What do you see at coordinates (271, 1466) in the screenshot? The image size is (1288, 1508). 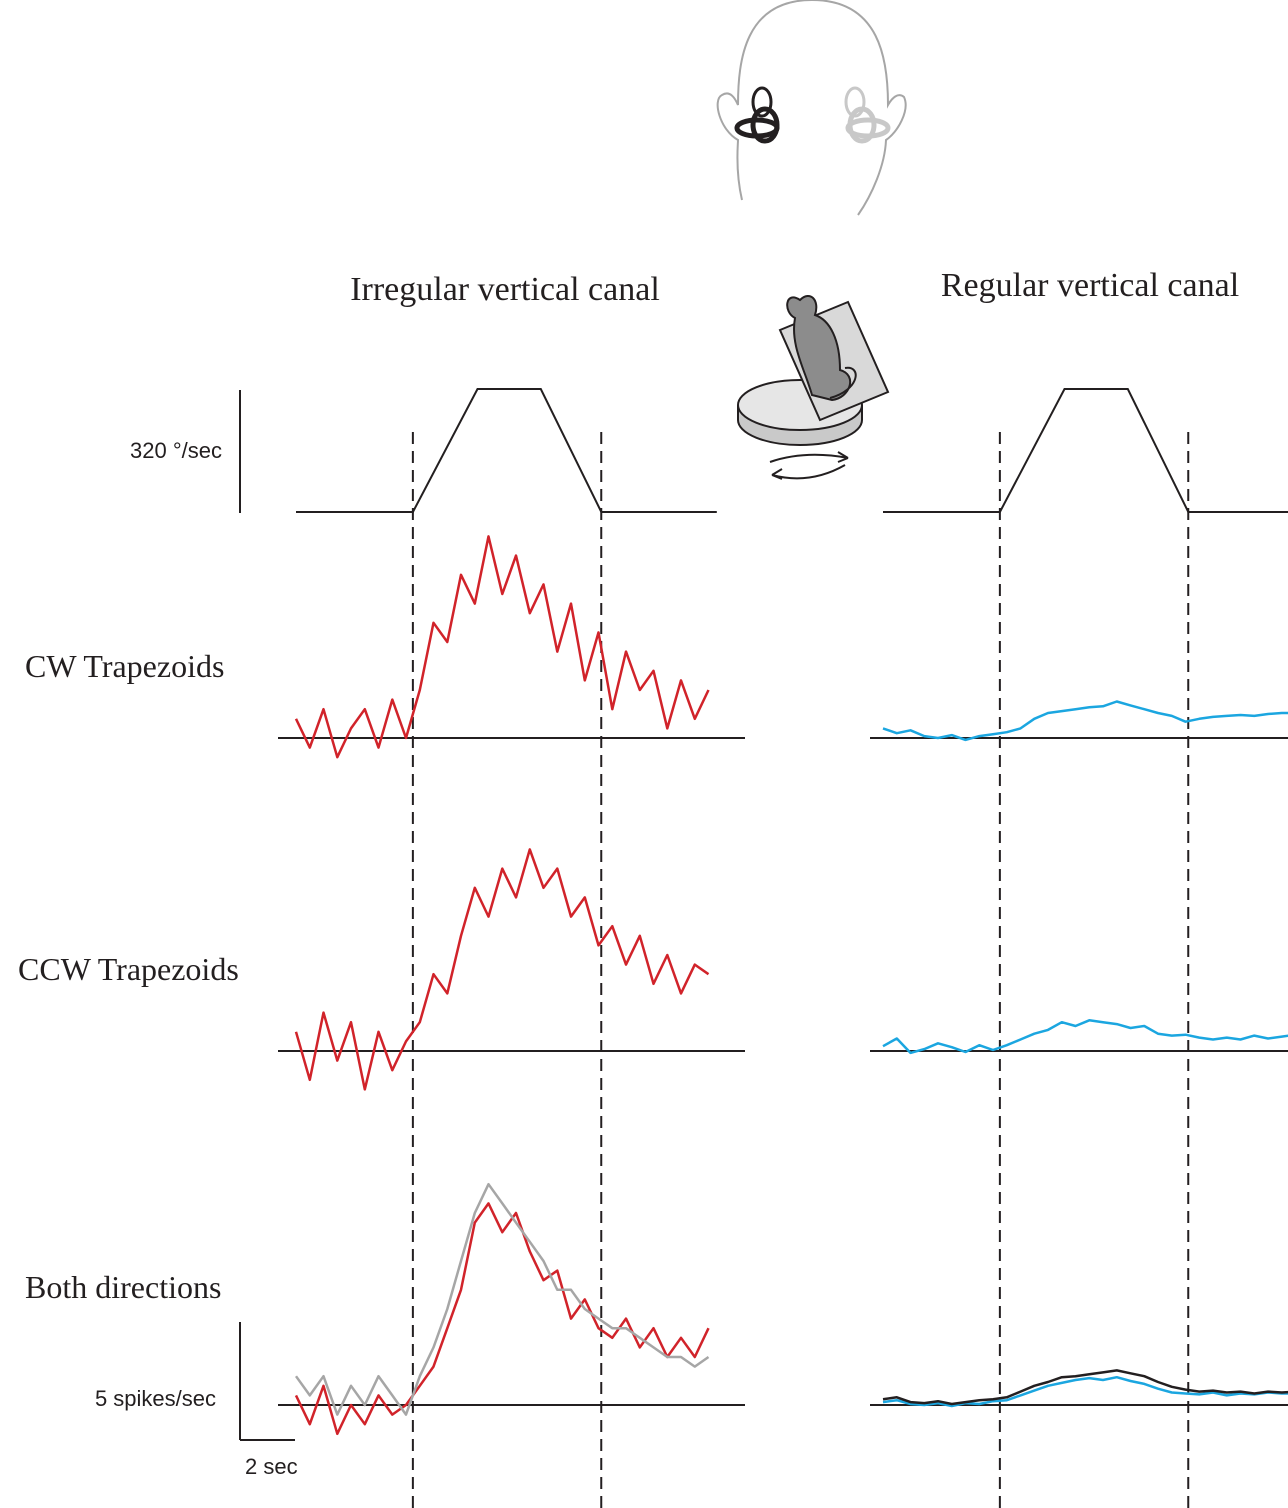 I see `time-scale-label: 2 sec` at bounding box center [271, 1466].